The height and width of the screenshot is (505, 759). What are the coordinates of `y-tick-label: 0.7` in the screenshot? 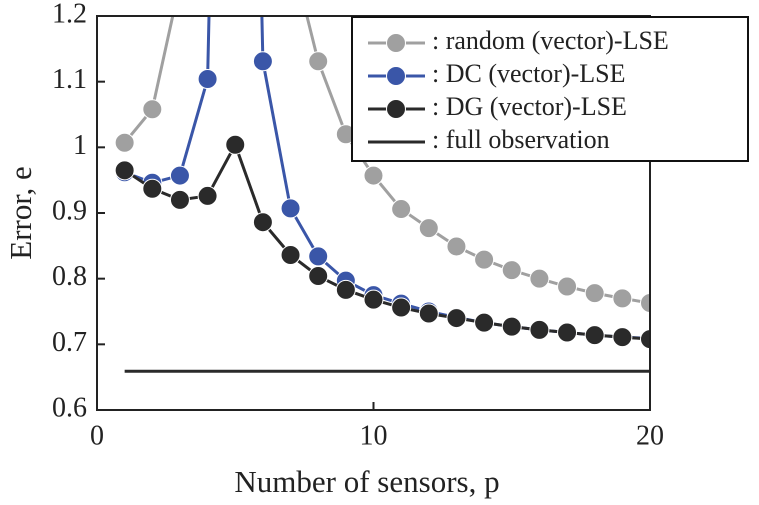 It's located at (69, 342).